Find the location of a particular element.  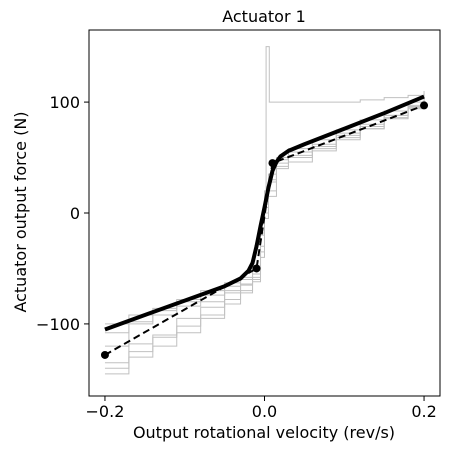

y-tick-label-2: 0 is located at coordinates (75, 213).